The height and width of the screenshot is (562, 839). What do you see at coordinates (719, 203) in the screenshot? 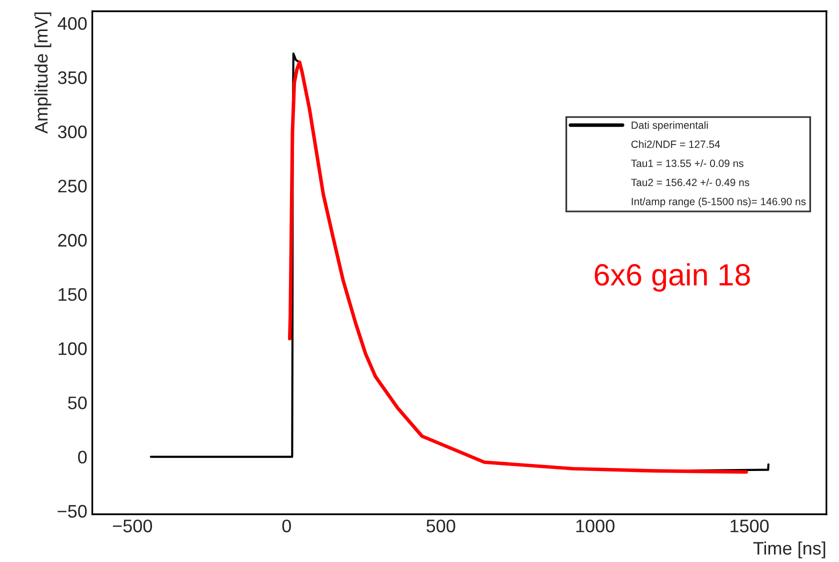
I see `annotation: Int/amp range (5-1500 ns)= 146.90 ns` at bounding box center [719, 203].